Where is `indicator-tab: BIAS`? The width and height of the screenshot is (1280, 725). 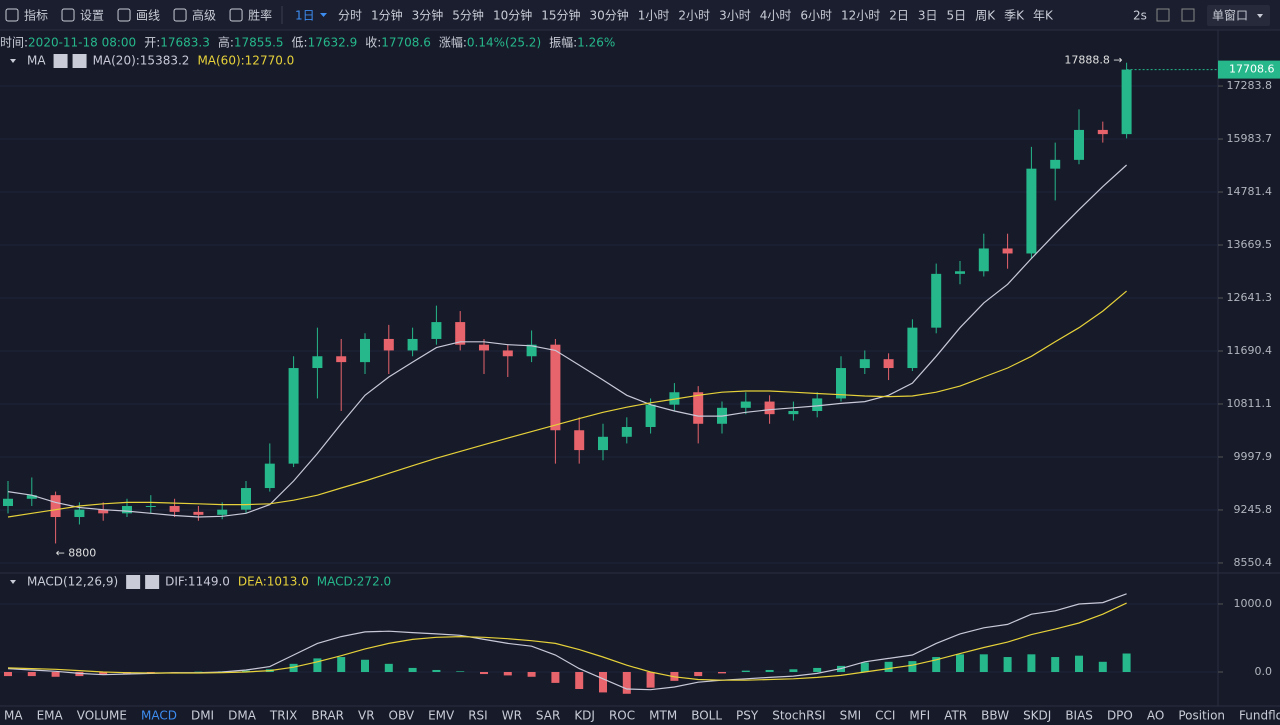
indicator-tab: BIAS is located at coordinates (1079, 716).